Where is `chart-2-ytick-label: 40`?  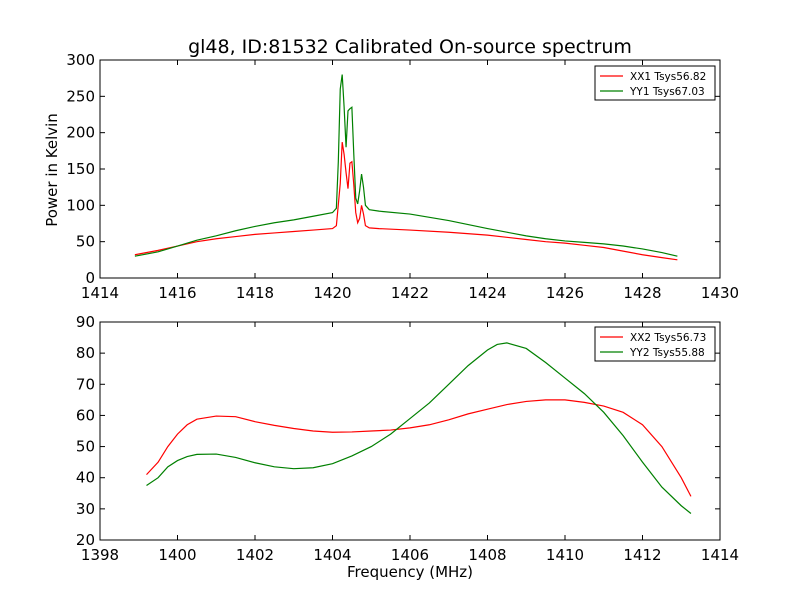 chart-2-ytick-label: 40 is located at coordinates (85, 478).